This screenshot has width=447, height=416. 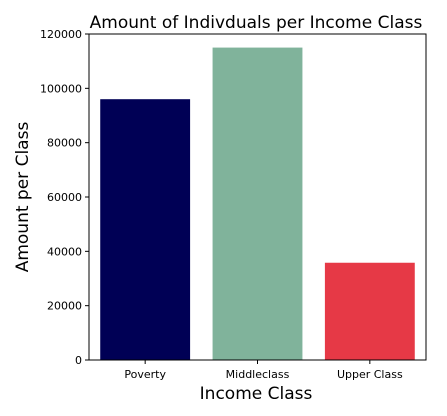 I want to click on x-tick-label: Poverty, so click(x=145, y=374).